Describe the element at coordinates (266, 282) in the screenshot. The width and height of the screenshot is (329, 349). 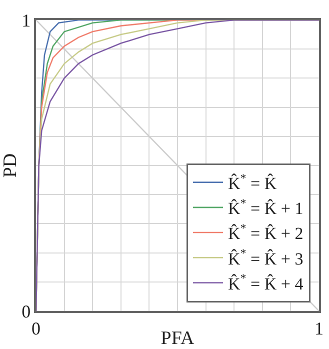
I see `legend-label: K̂$^{*}$ = K̂ + 4` at that location.